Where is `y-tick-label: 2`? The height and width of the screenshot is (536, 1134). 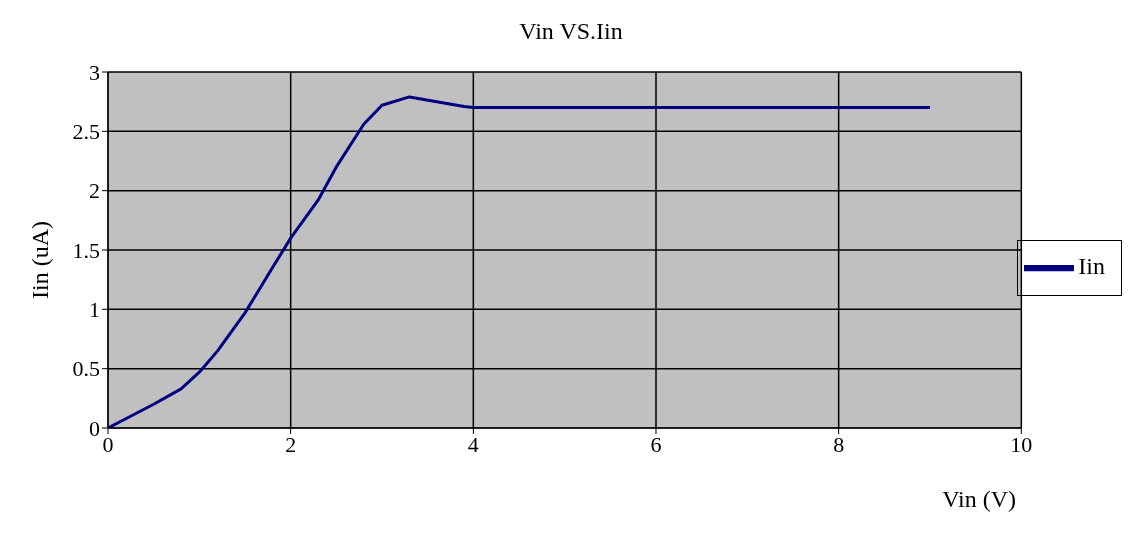 y-tick-label: 2 is located at coordinates (94, 191).